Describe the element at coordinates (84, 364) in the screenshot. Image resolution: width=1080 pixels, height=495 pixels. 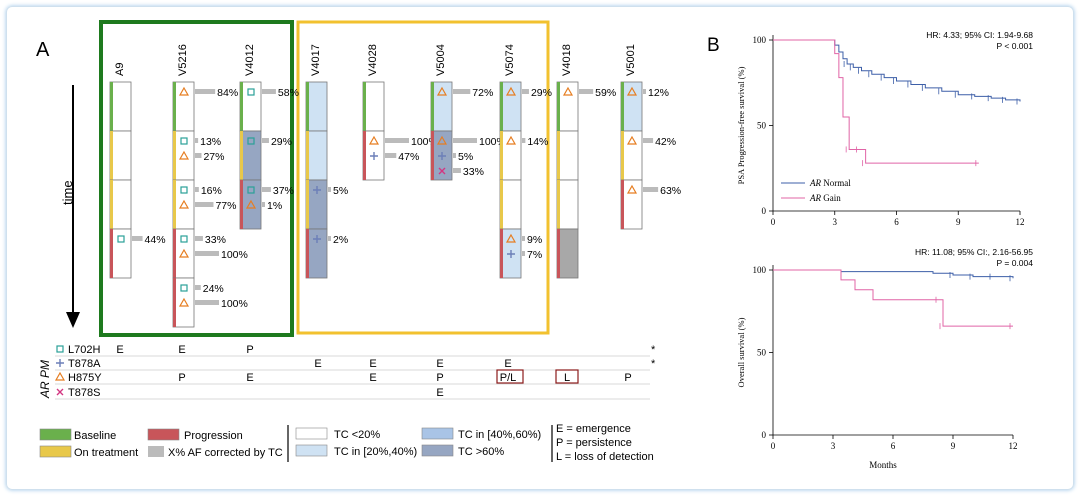
I see `mutation-name: T878A` at that location.